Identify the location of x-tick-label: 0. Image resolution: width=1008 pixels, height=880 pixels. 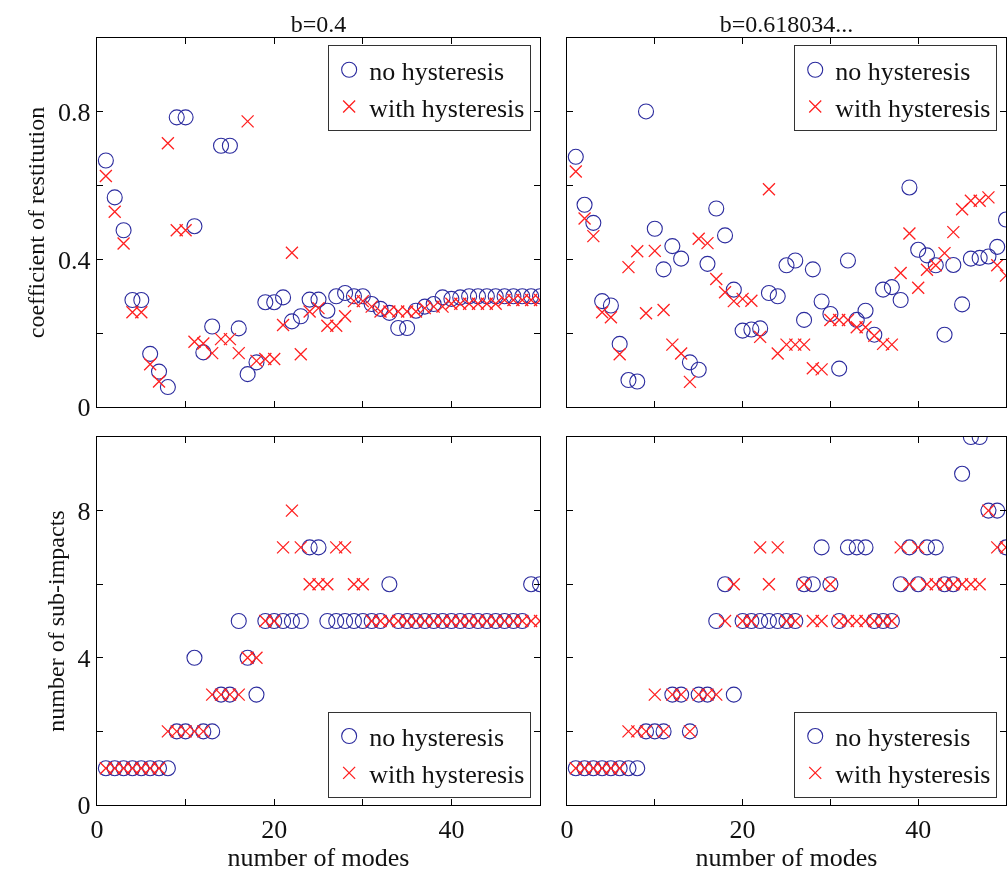
(567, 829).